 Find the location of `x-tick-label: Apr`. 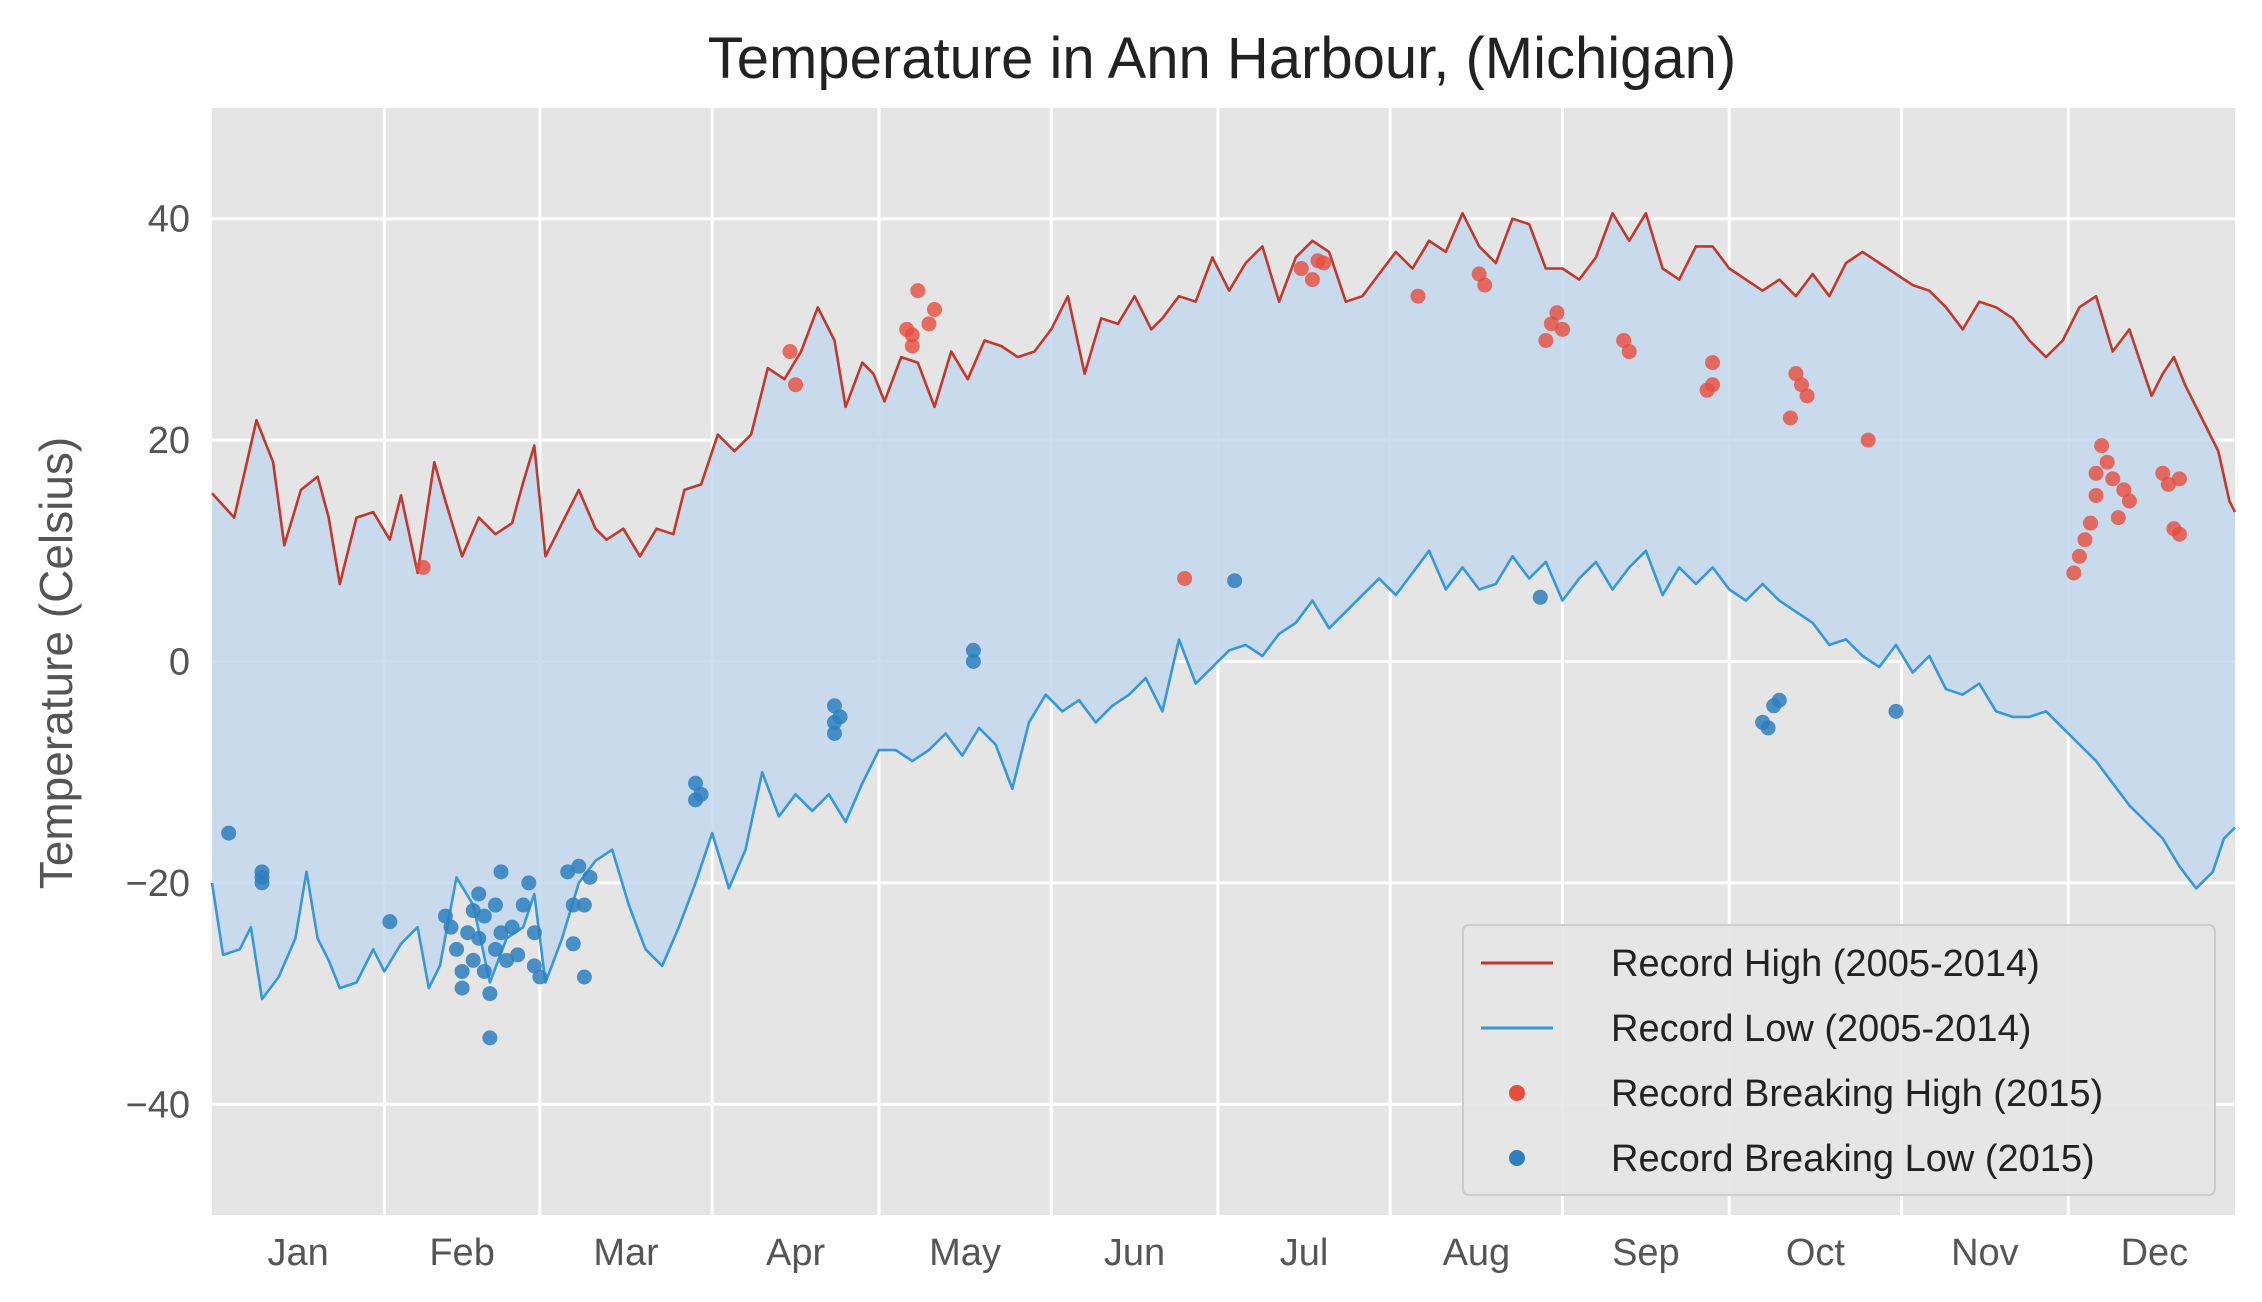

x-tick-label: Apr is located at coordinates (795, 1253).